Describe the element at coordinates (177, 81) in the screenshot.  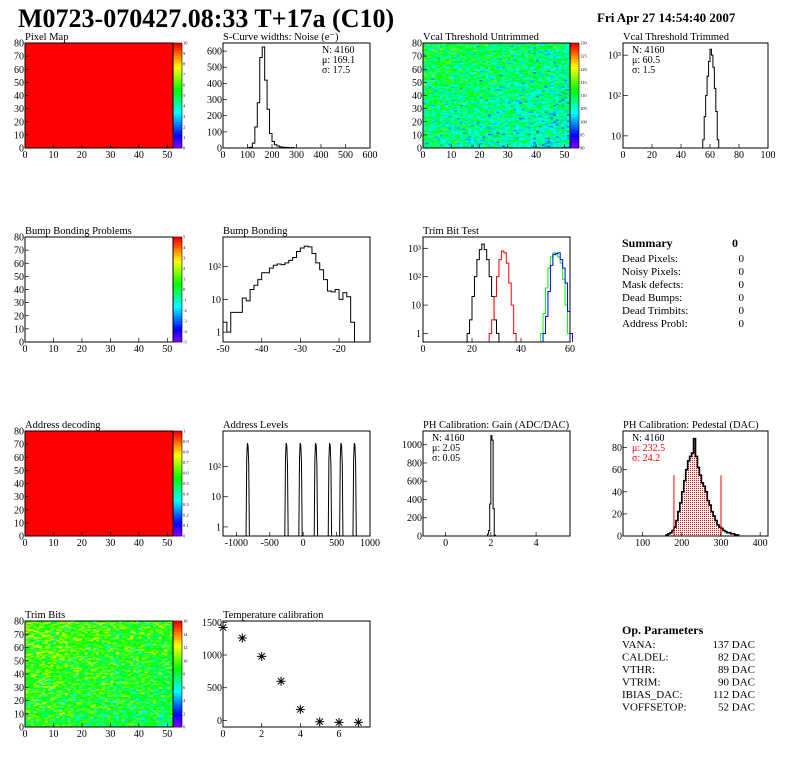
I see `colorbar-segment` at that location.